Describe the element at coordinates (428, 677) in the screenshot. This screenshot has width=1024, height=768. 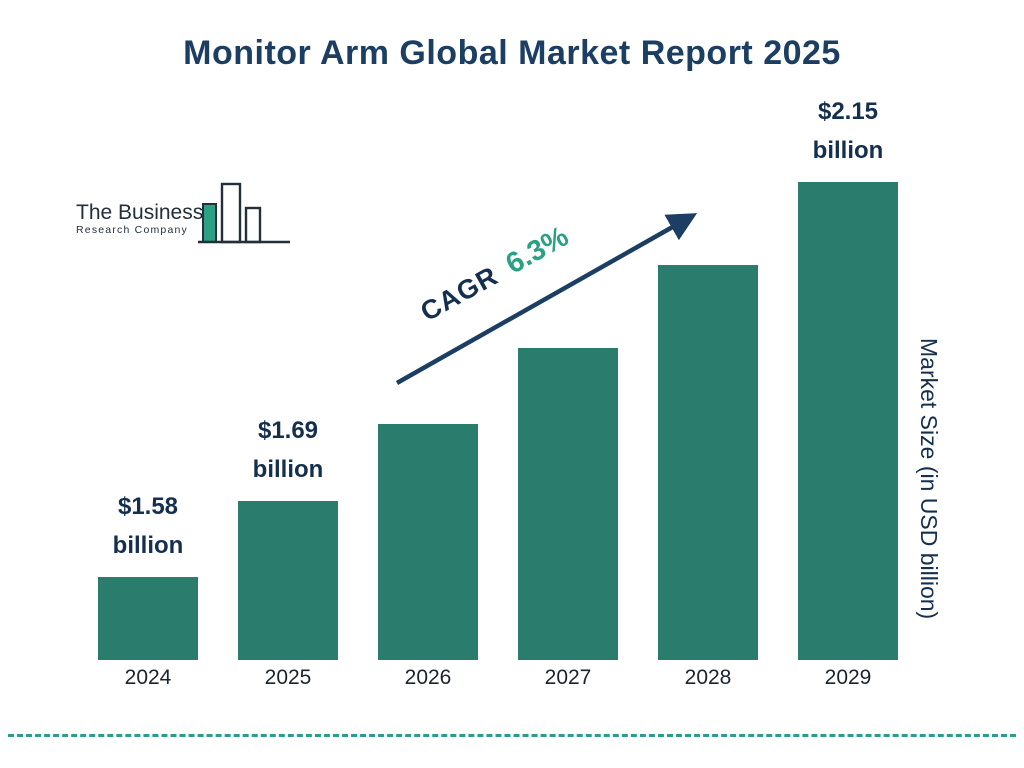
I see `x-tick-2026: 2026` at that location.